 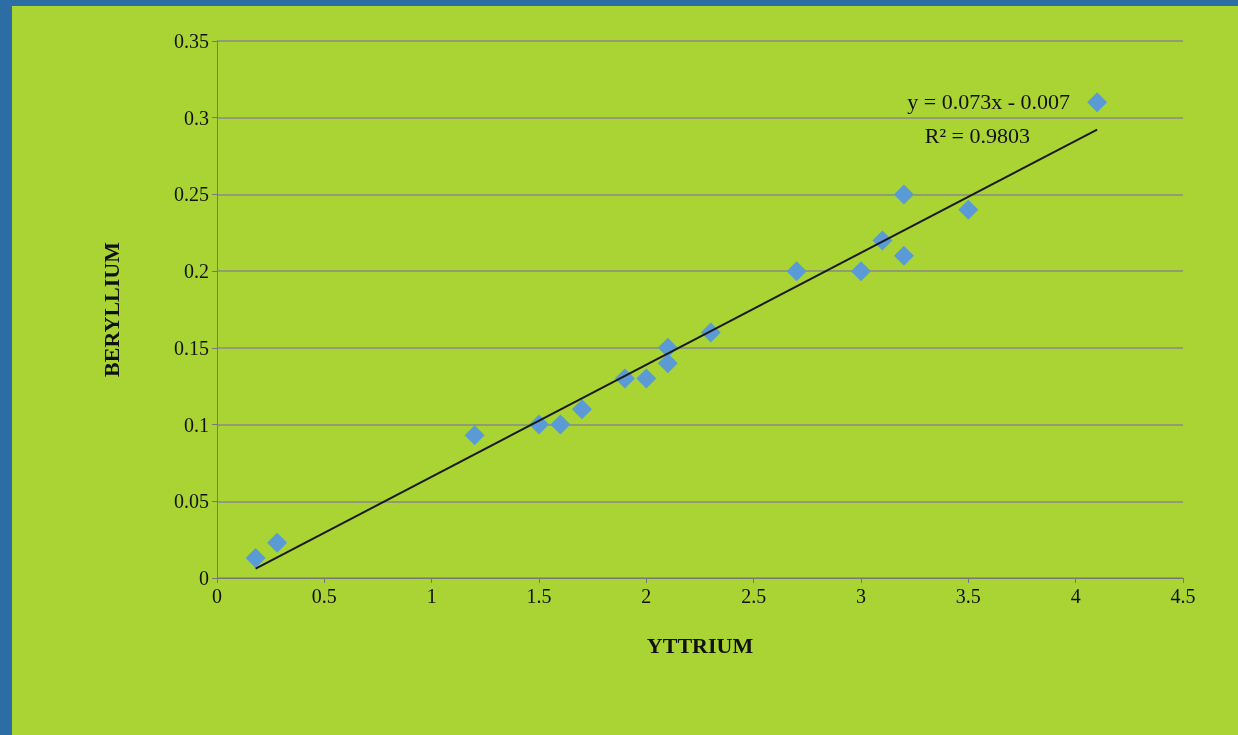 I want to click on x-tick-label: 0.5, so click(x=324, y=596).